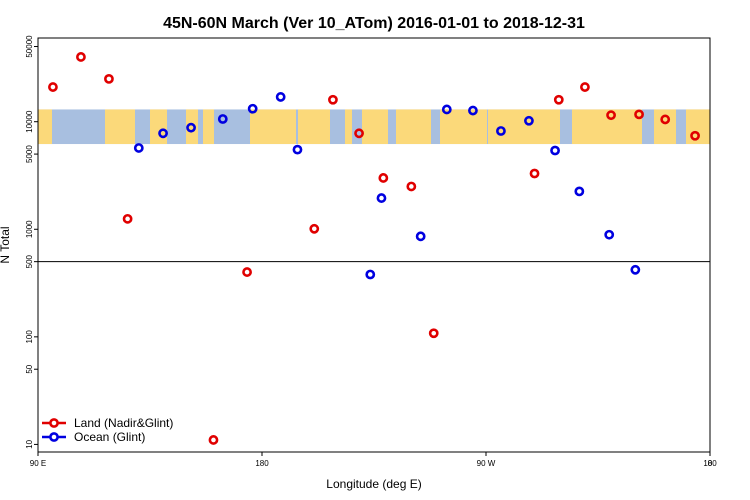  What do you see at coordinates (29, 443) in the screenshot?
I see `y-tick-label: 10` at bounding box center [29, 443].